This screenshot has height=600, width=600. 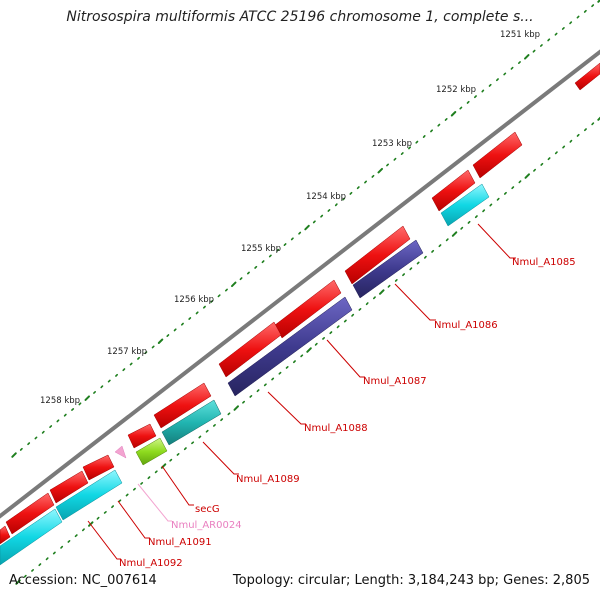 What do you see at coordinates (395, 381) in the screenshot?
I see `gene-label-nmul-a1087: Nmul_A1087` at bounding box center [395, 381].